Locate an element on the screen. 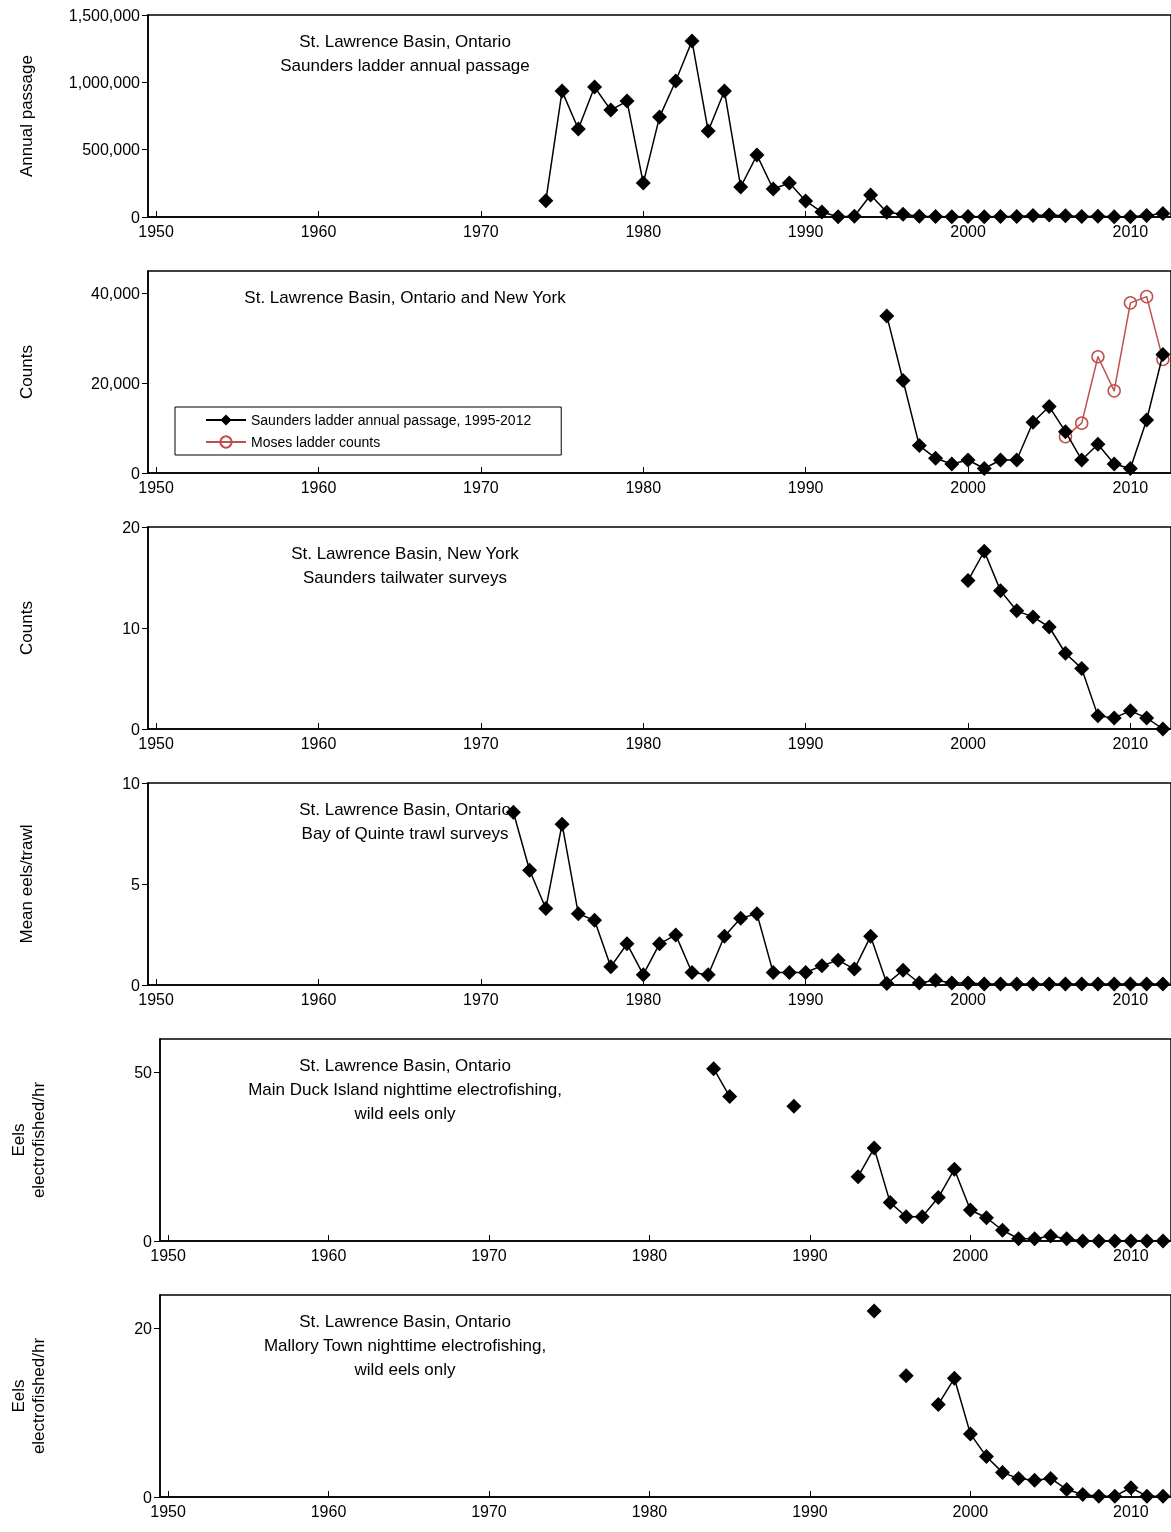  y-axis-title: Eels electrofished/hr is located at coordinates (28, 1140).